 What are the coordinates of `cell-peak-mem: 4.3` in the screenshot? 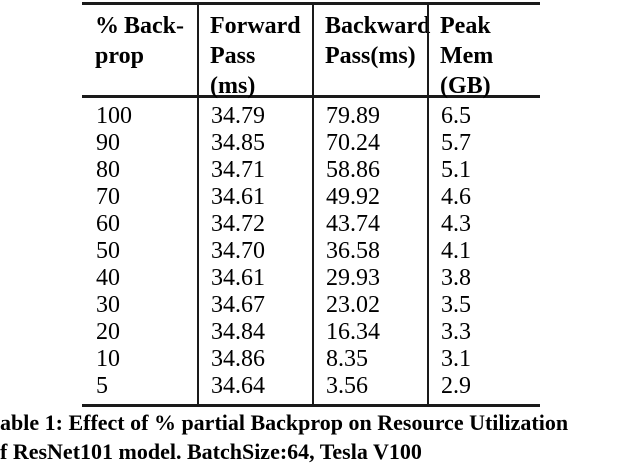 It's located at (456, 224).